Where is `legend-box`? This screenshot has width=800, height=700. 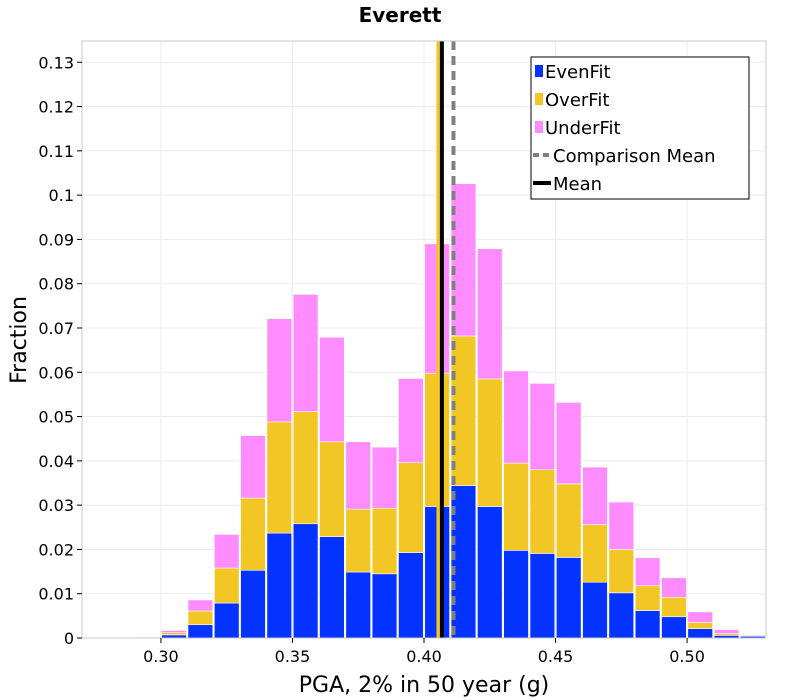 legend-box is located at coordinates (640, 128).